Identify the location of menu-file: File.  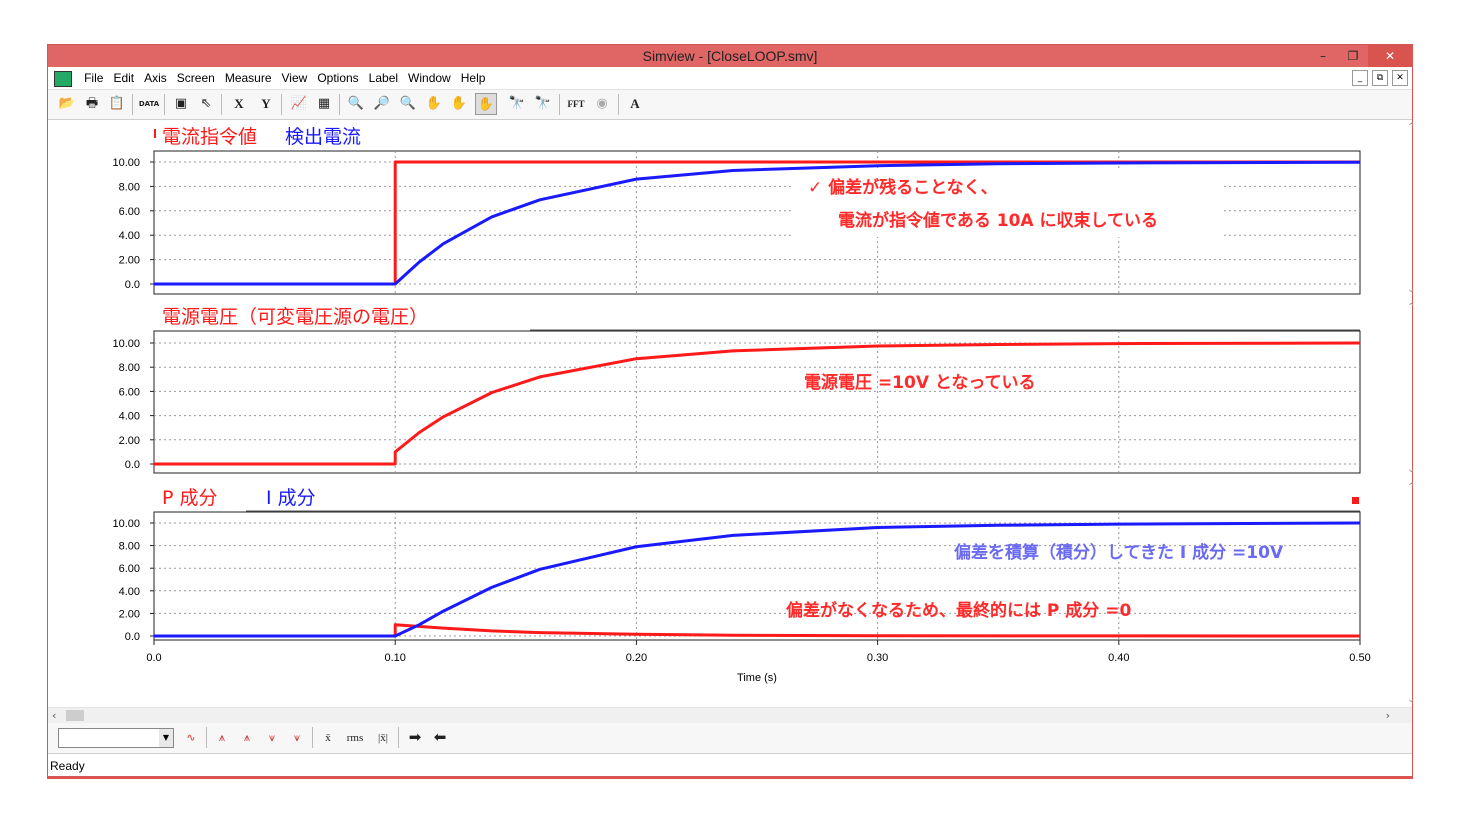
(94, 78).